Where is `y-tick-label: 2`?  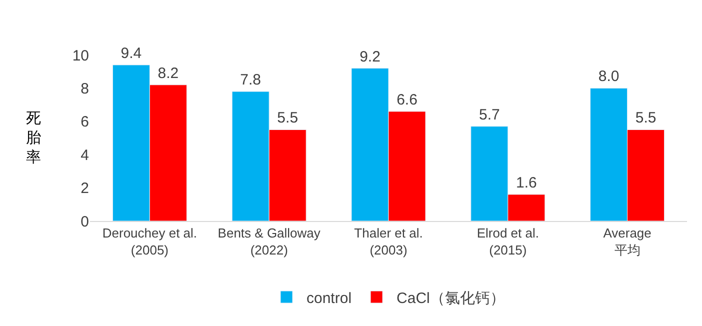
y-tick-label: 2 is located at coordinates (84, 189).